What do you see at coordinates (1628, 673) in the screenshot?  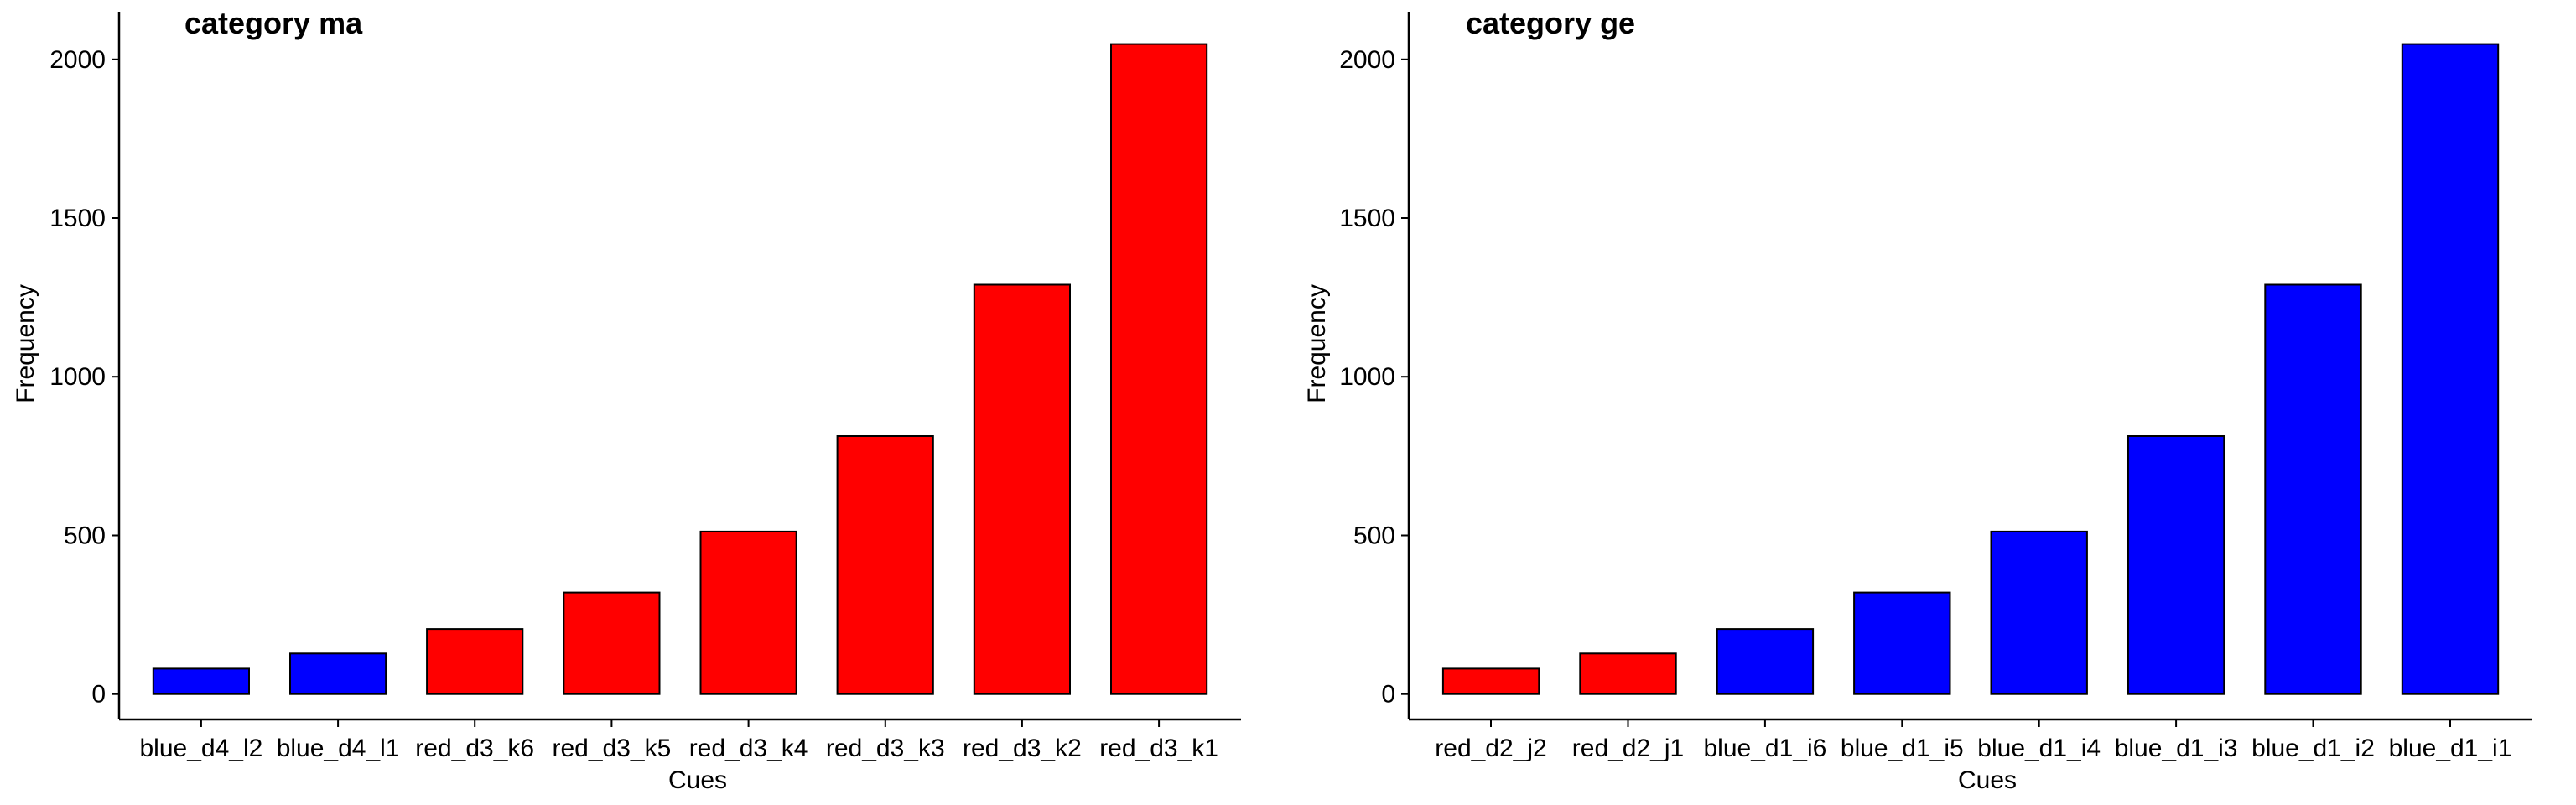 I see `bar-red_d2_j1` at bounding box center [1628, 673].